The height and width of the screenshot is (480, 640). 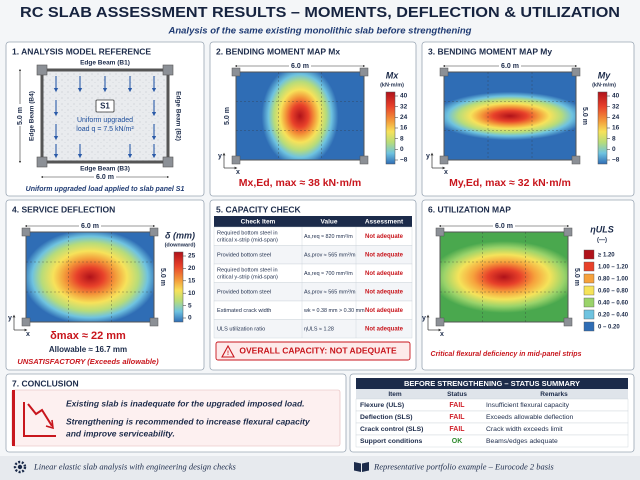 What do you see at coordinates (609, 327) in the screenshot?
I see `legend-label: 0 – 0.20` at bounding box center [609, 327].